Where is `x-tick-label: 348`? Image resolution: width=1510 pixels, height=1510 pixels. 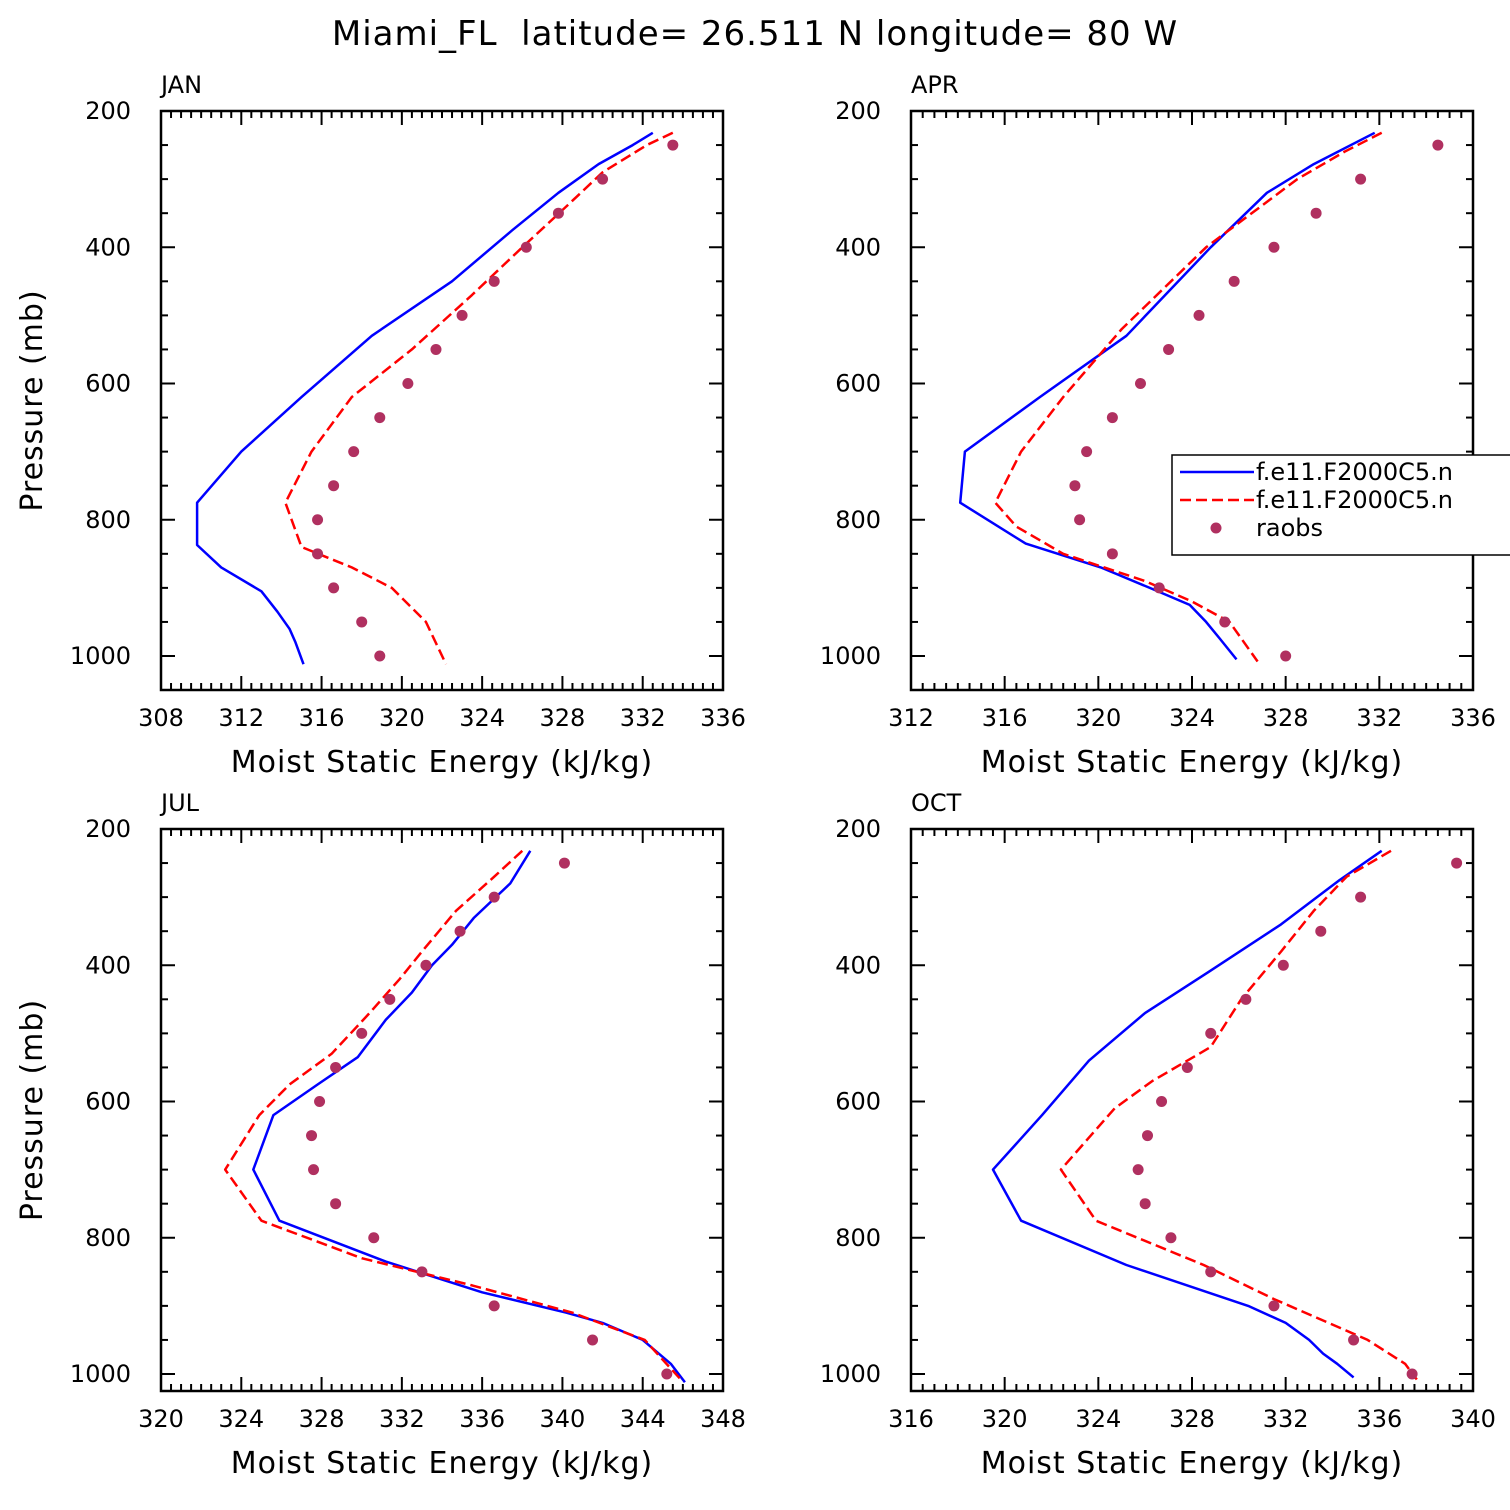
x-tick-label: 348 is located at coordinates (723, 1419).